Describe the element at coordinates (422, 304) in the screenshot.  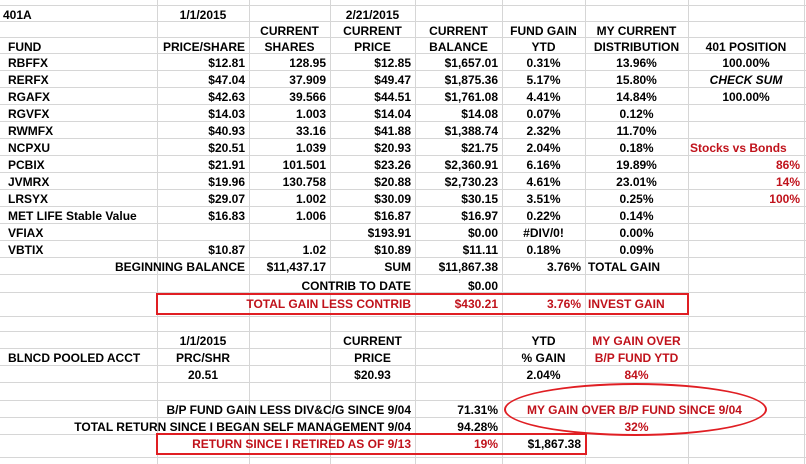
I see `invest-gain-highlight-box` at that location.